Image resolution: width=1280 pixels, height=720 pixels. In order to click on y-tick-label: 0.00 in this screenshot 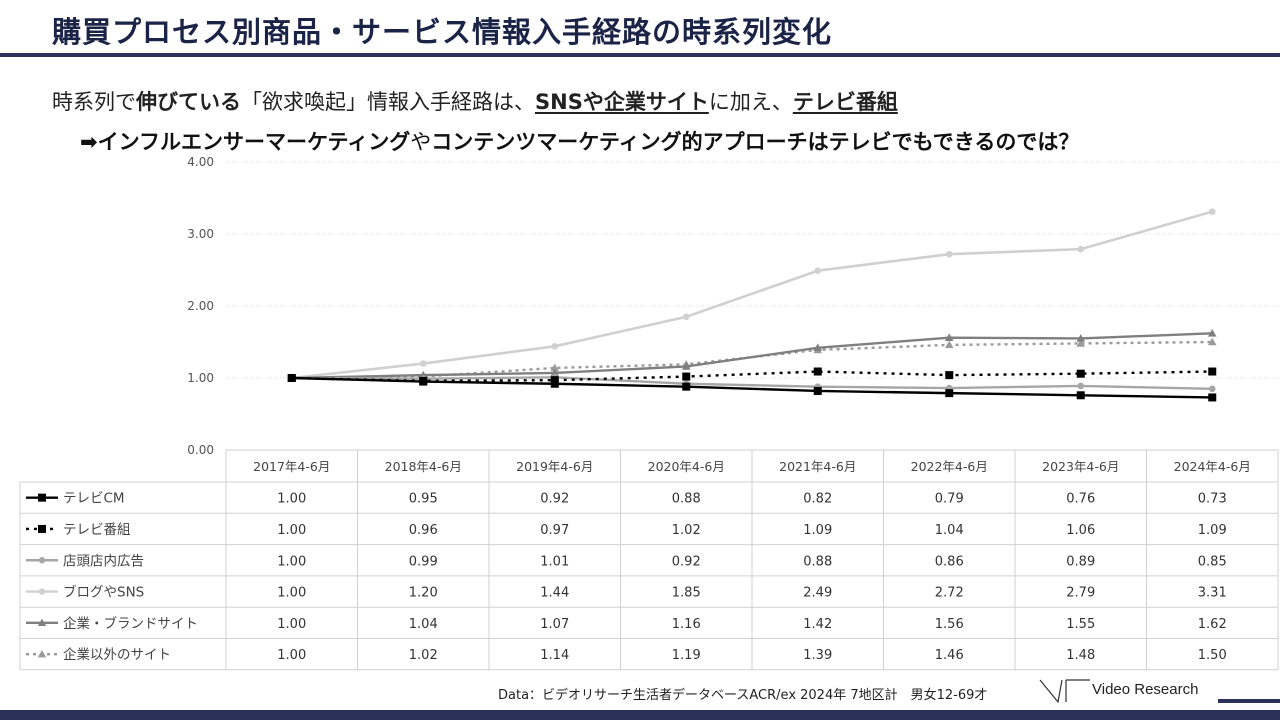, I will do `click(200, 450)`.